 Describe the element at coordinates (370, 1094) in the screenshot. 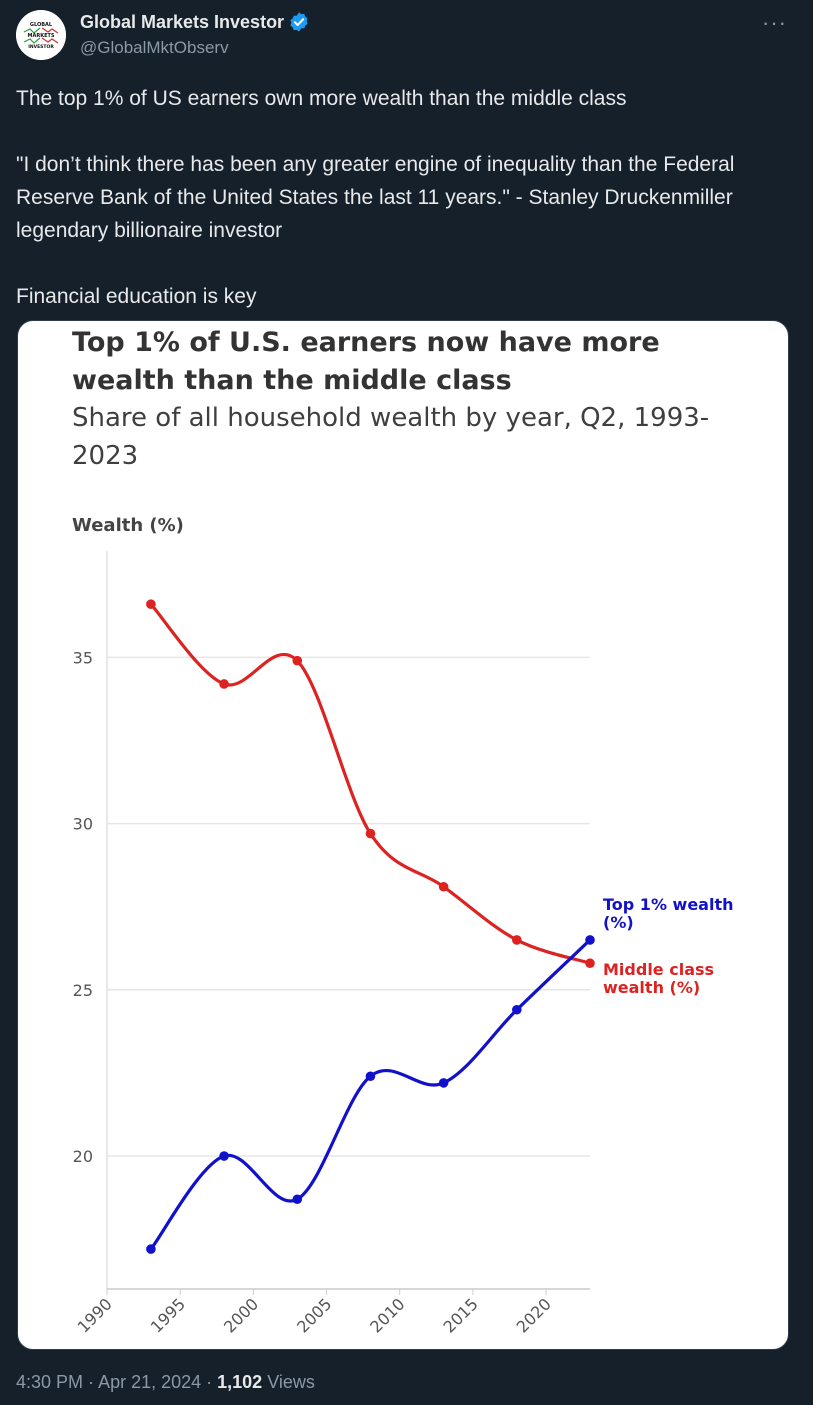

I see `series-line-top-1pct` at that location.